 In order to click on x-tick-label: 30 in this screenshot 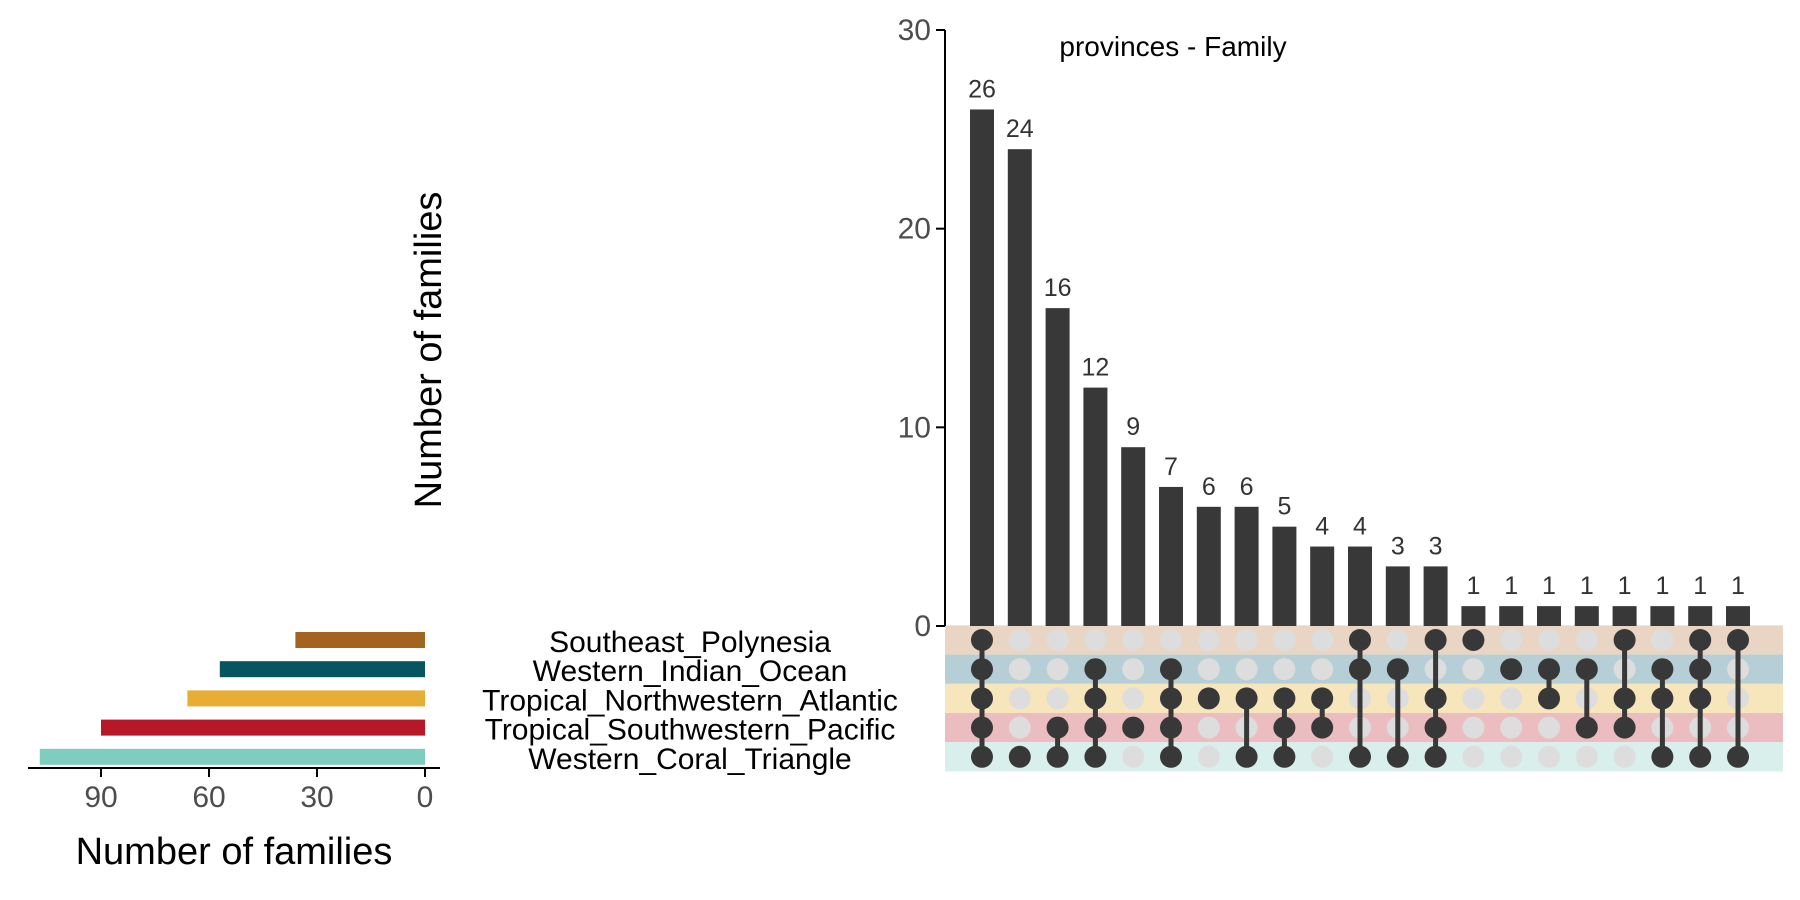, I will do `click(316, 797)`.